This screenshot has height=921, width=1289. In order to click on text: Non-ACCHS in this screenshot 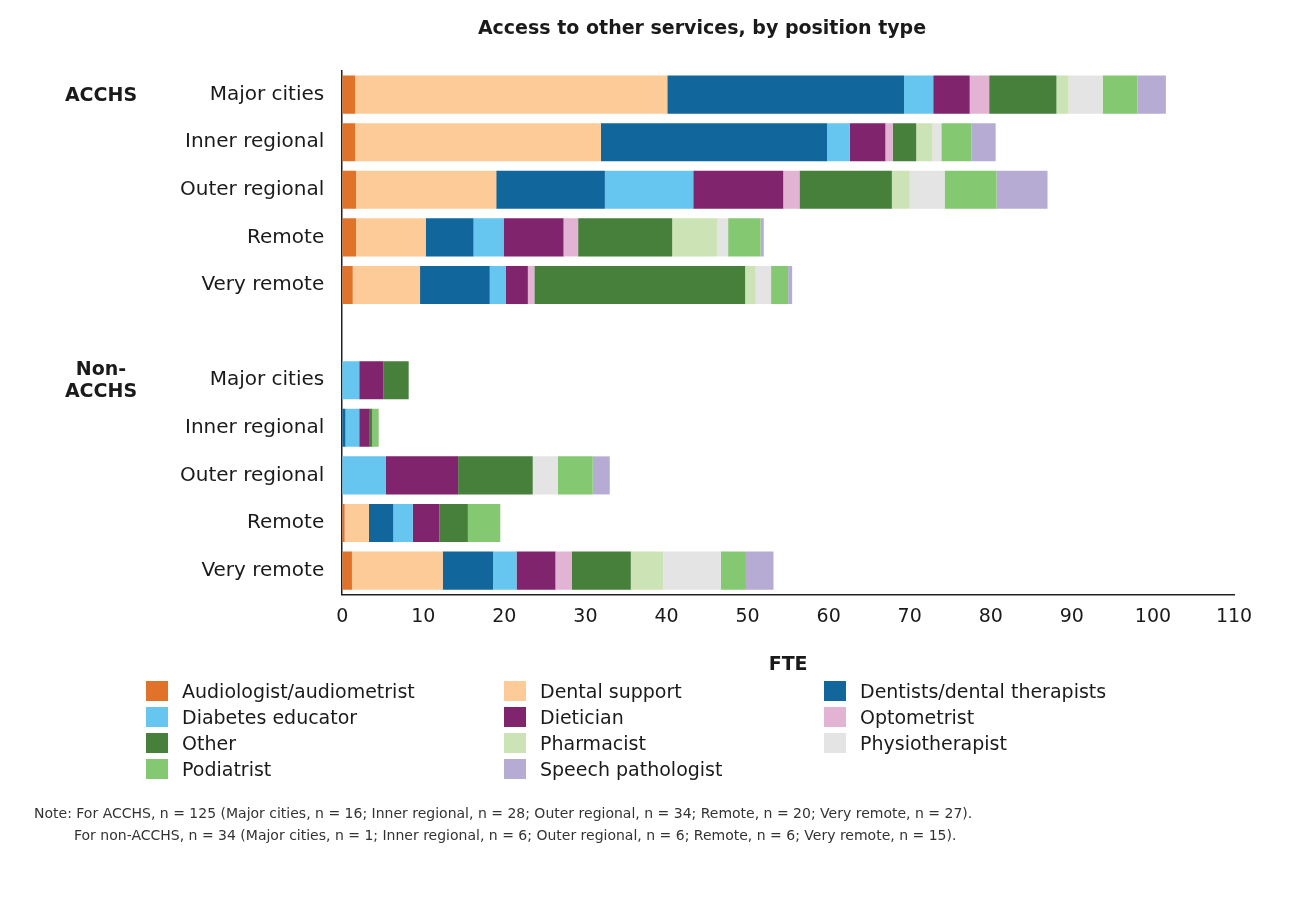, I will do `click(101, 379)`.